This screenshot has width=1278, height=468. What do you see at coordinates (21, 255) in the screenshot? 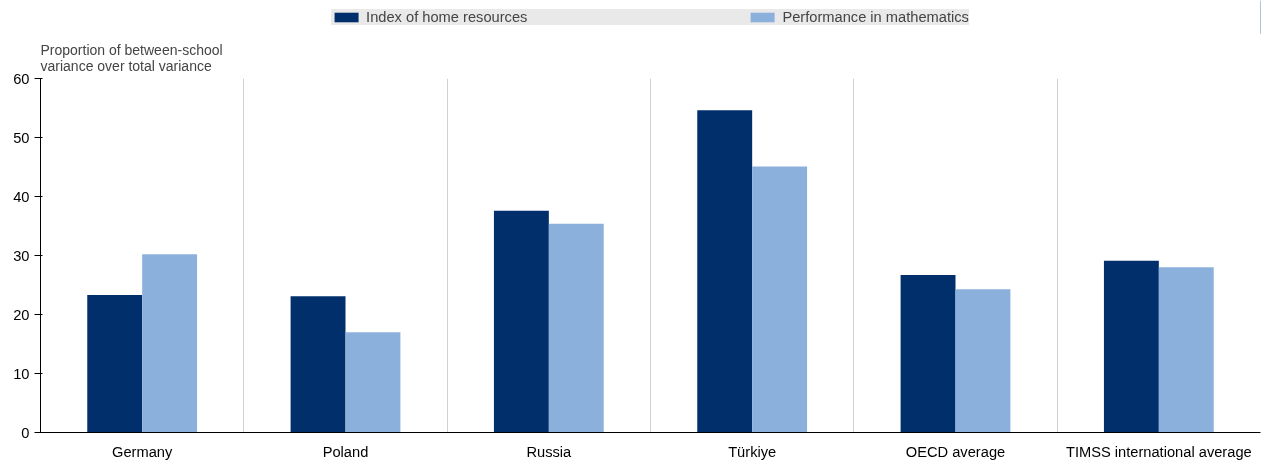
I see `y-tick-label: 30` at bounding box center [21, 255].